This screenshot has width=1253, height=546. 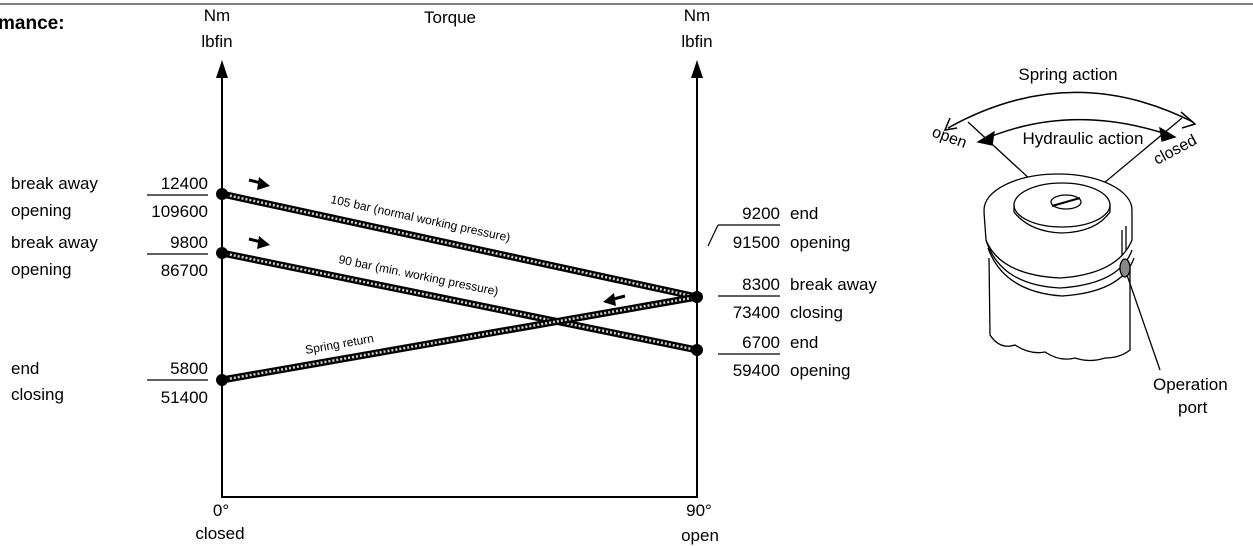 I want to click on right-point-1-lbfin: 73400, so click(x=756, y=312).